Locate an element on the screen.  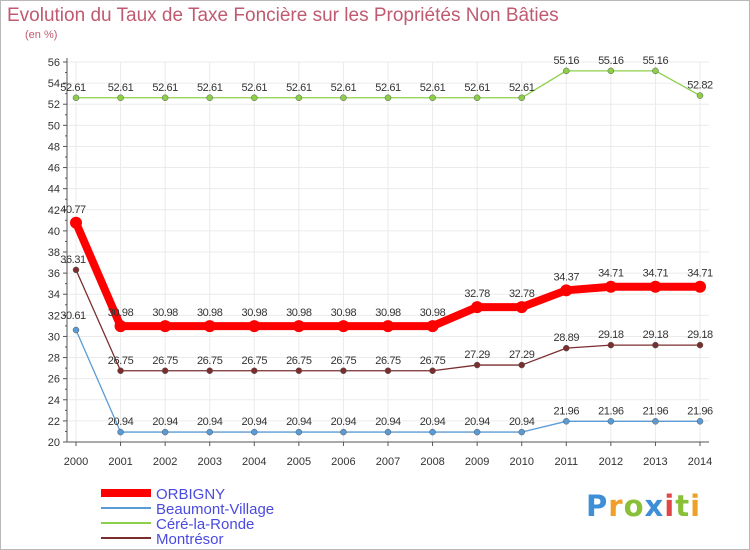
x-tick-label: 2007 is located at coordinates (388, 462).